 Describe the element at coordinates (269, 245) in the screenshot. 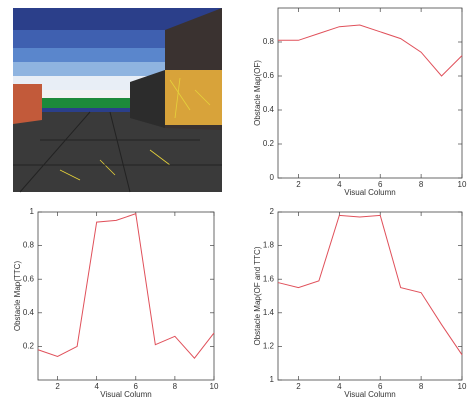

I see `y-tick-label: 1.8` at that location.